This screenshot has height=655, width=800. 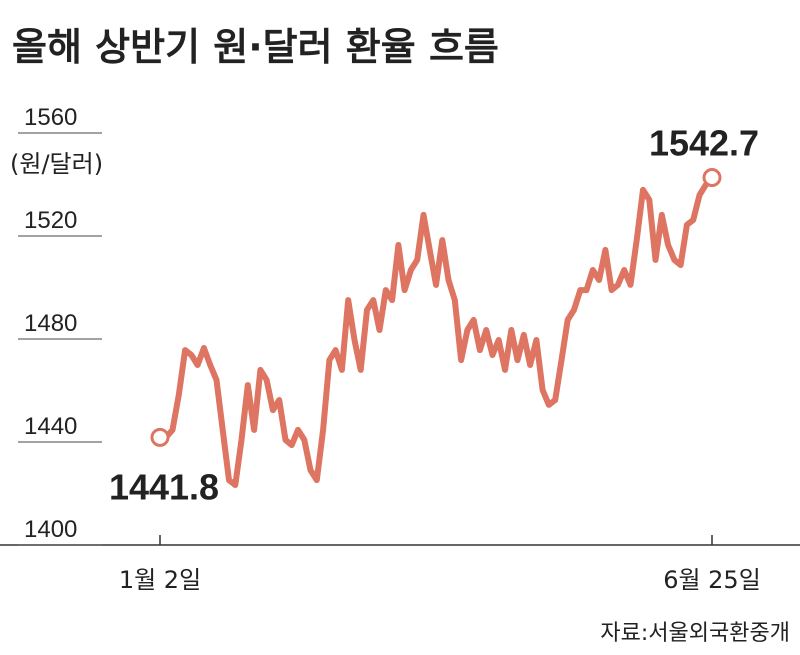 I want to click on chart-title: 올해 상반기 원·달러 환율 흐름, so click(x=255, y=47).